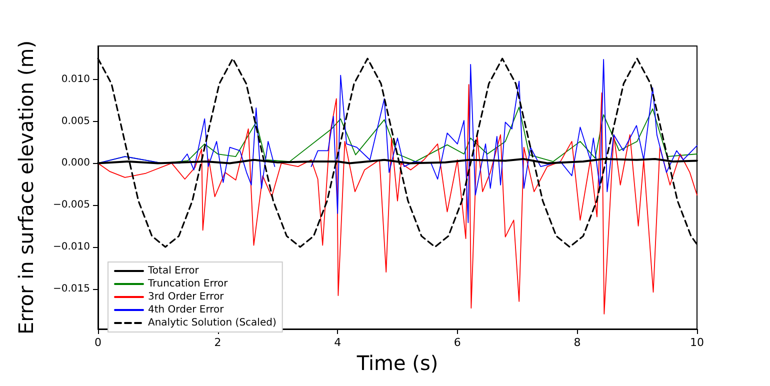 The height and width of the screenshot is (386, 770). What do you see at coordinates (188, 284) in the screenshot?
I see `legend-label: Truncation Error` at bounding box center [188, 284].